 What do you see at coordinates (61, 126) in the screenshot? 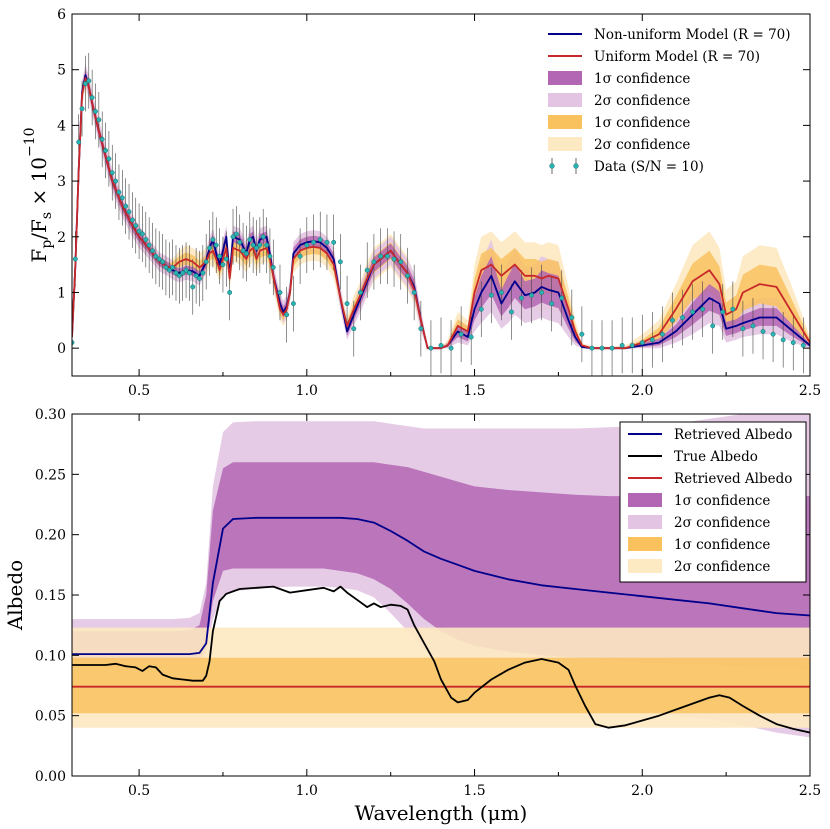
I see `y-tick-label: 4` at bounding box center [61, 126].